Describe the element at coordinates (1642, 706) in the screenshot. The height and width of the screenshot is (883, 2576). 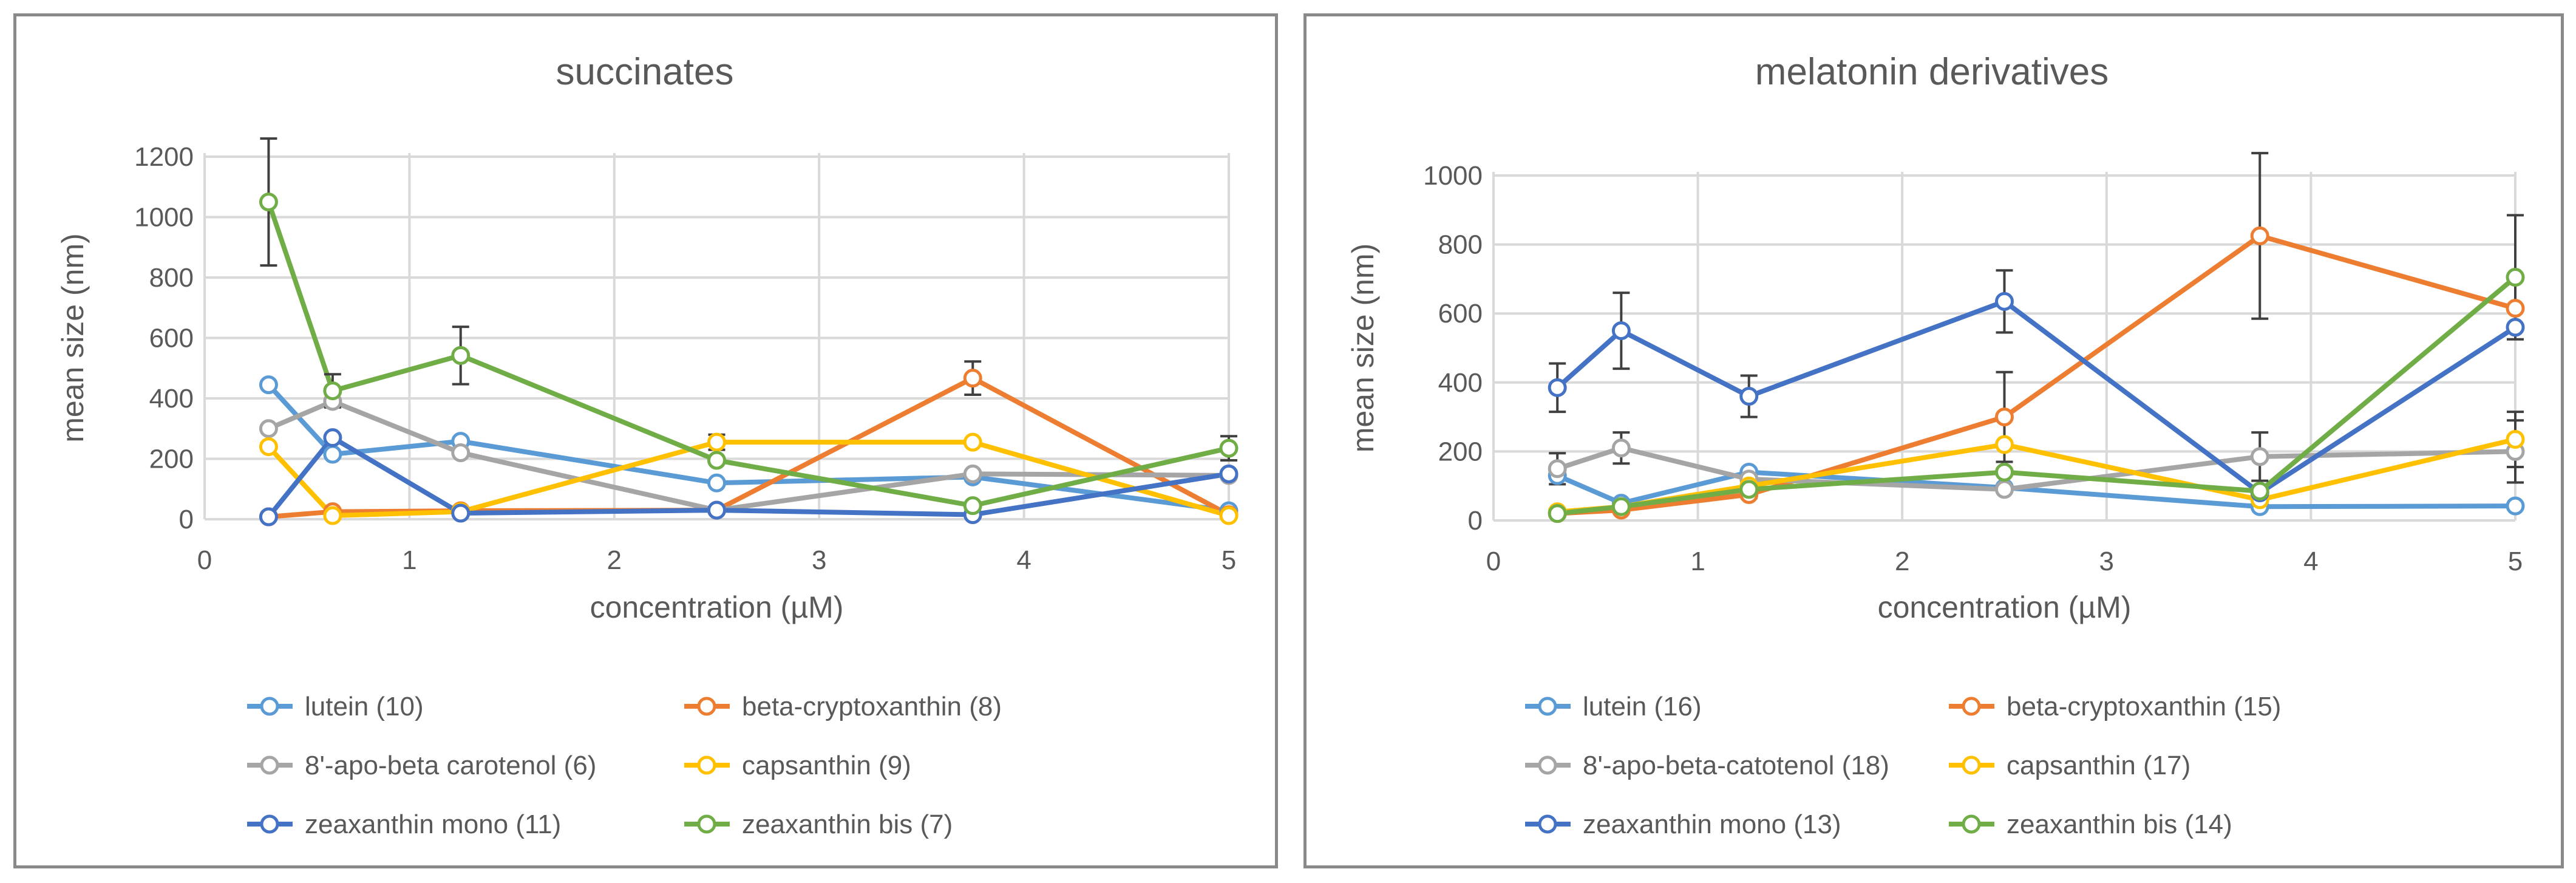
I see `legend-label: lutein (16)` at that location.